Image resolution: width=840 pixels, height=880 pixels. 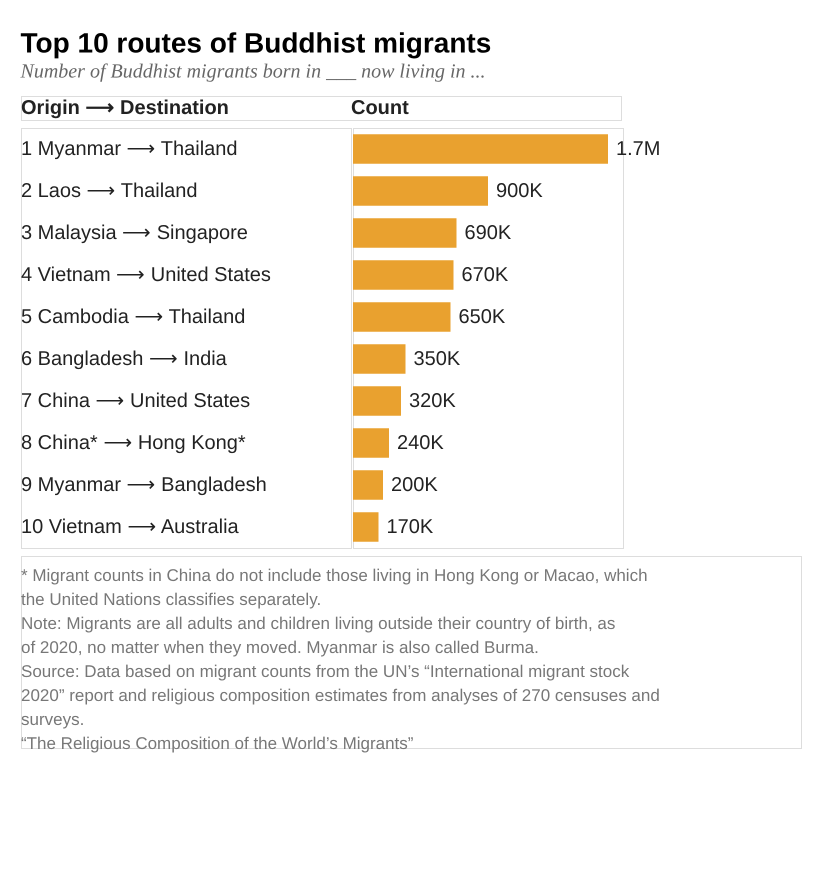 What do you see at coordinates (125, 108) in the screenshot?
I see `text: Origin ⟶ Destination` at bounding box center [125, 108].